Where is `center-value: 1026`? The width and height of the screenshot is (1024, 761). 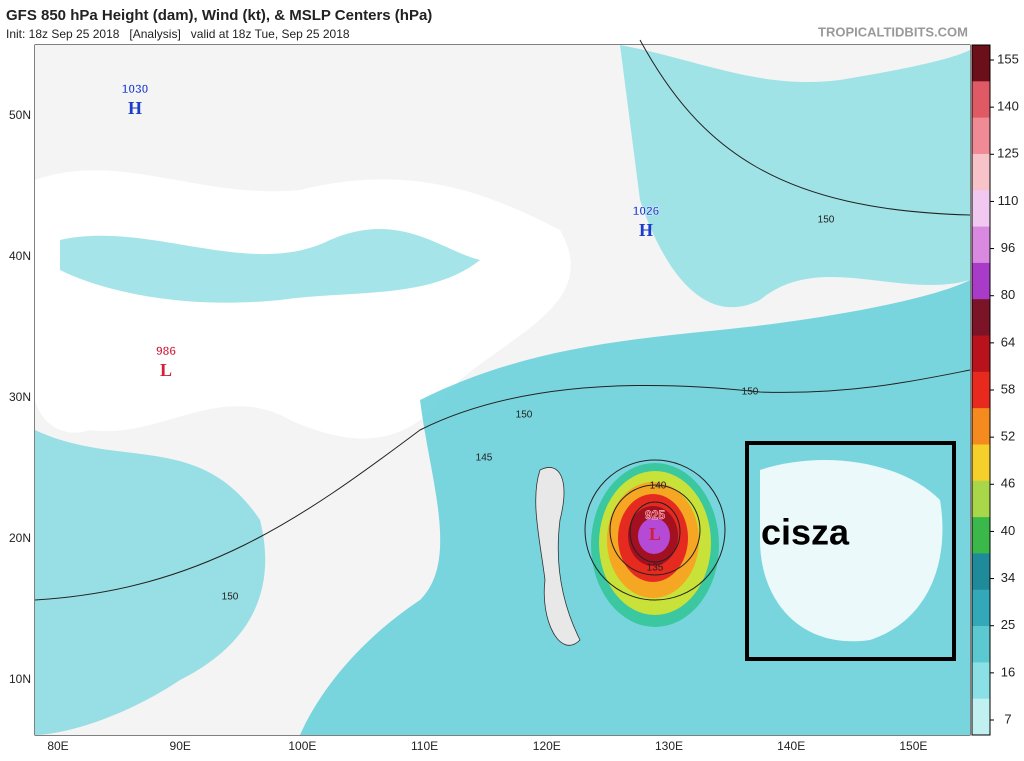 center-value: 1026 is located at coordinates (646, 211).